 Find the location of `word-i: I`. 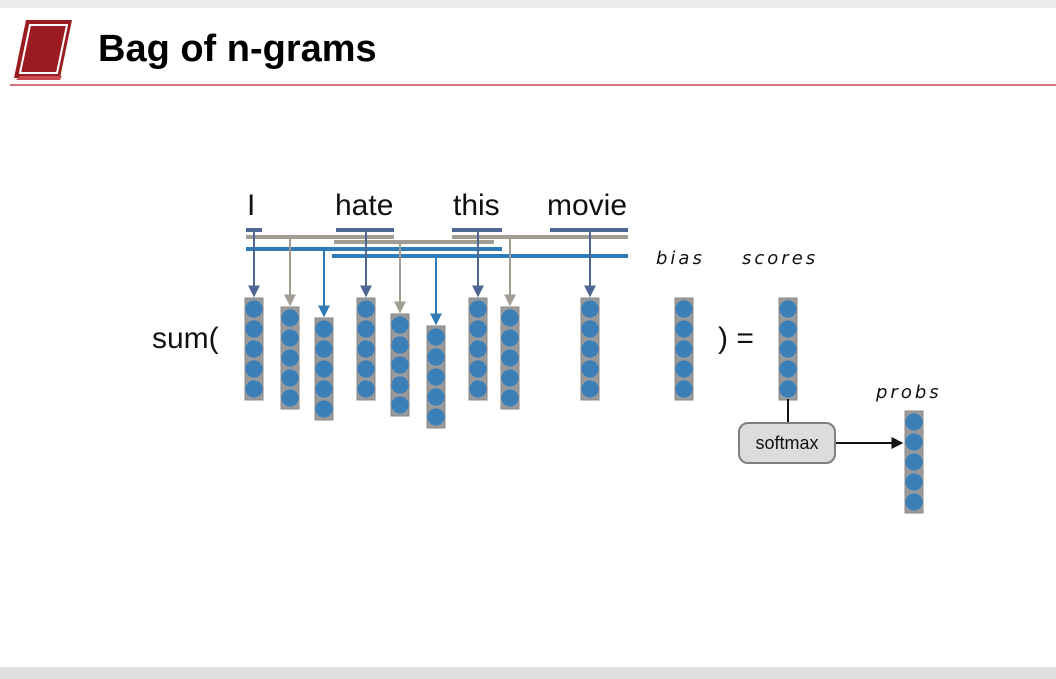

word-i: I is located at coordinates (251, 205).